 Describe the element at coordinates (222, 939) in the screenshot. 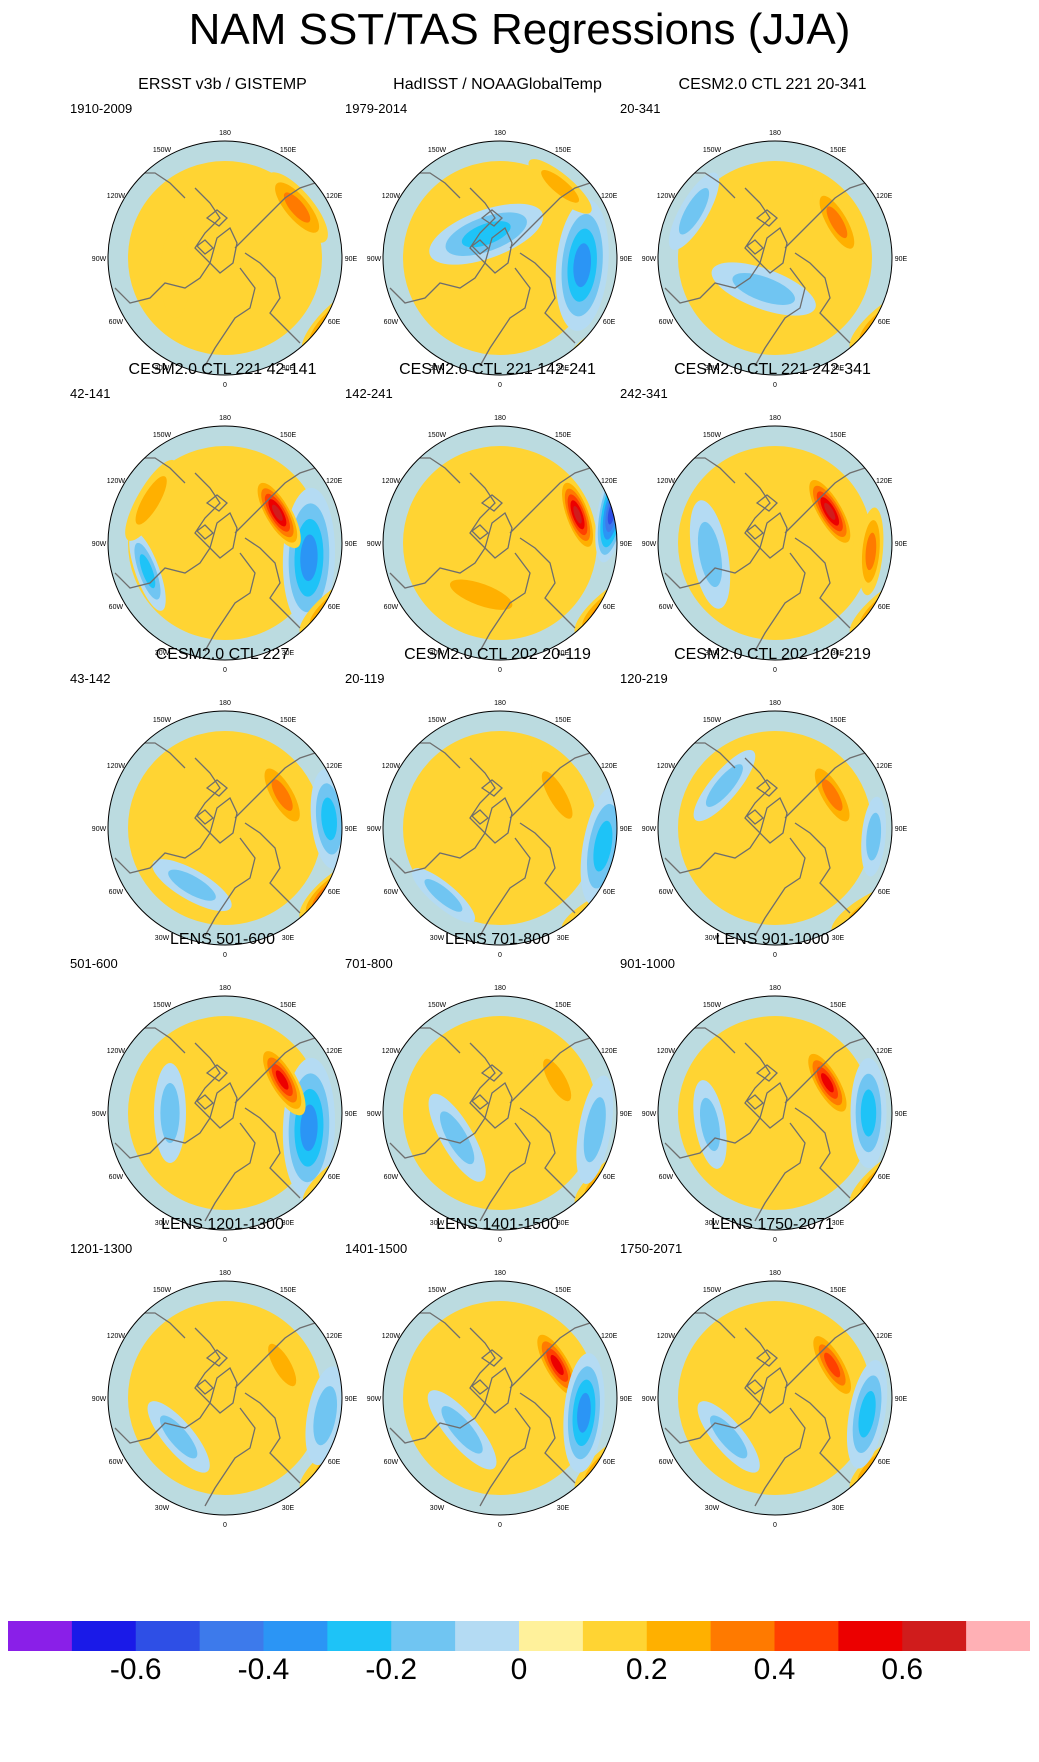

I see `panel-title: LENS 501-600` at that location.